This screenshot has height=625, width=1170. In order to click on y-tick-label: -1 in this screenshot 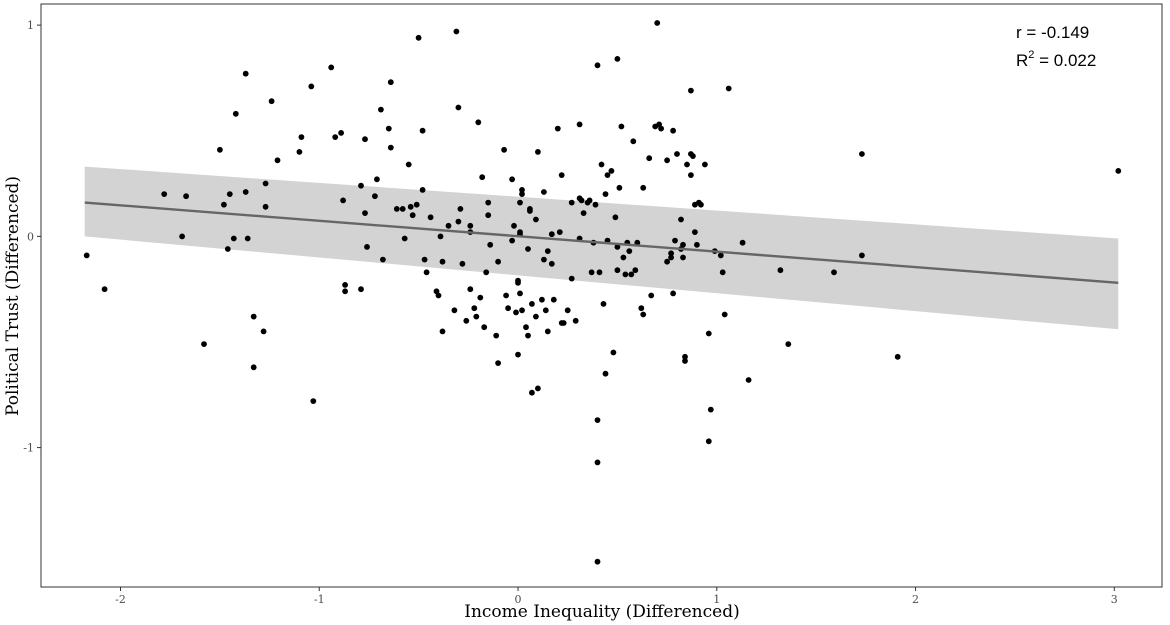, I will do `click(28, 448)`.